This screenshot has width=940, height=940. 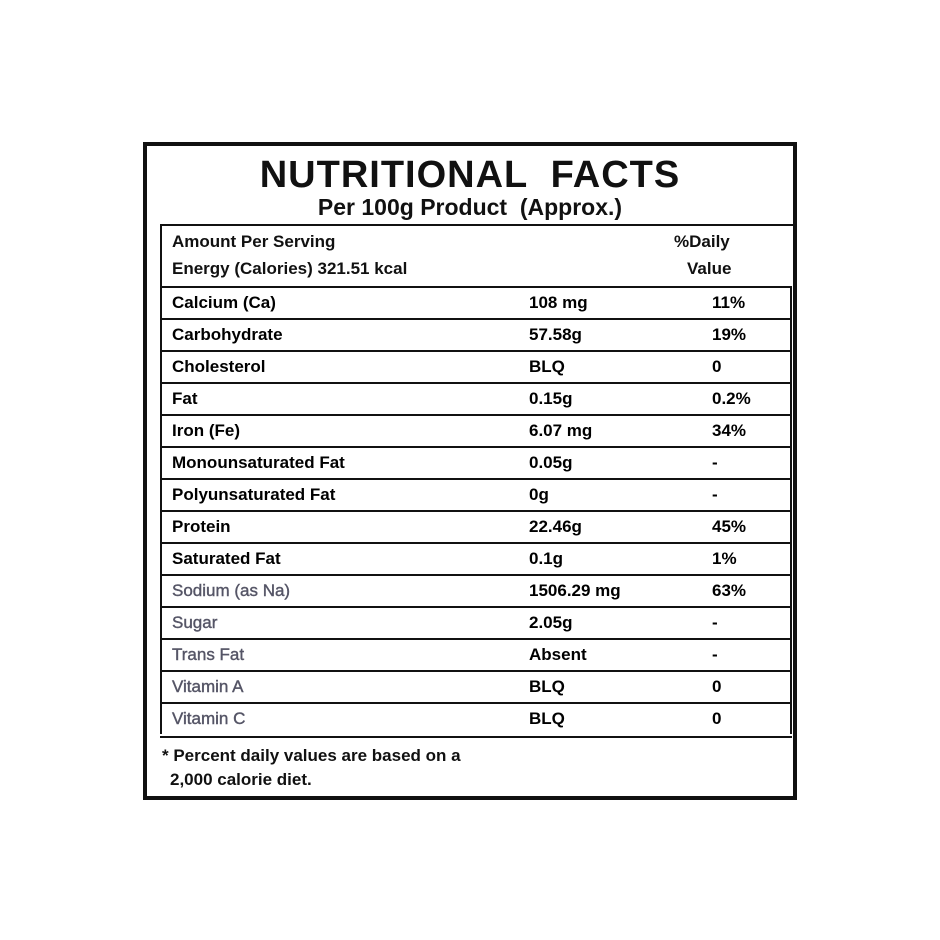 I want to click on amount: 0.1g, so click(x=546, y=558).